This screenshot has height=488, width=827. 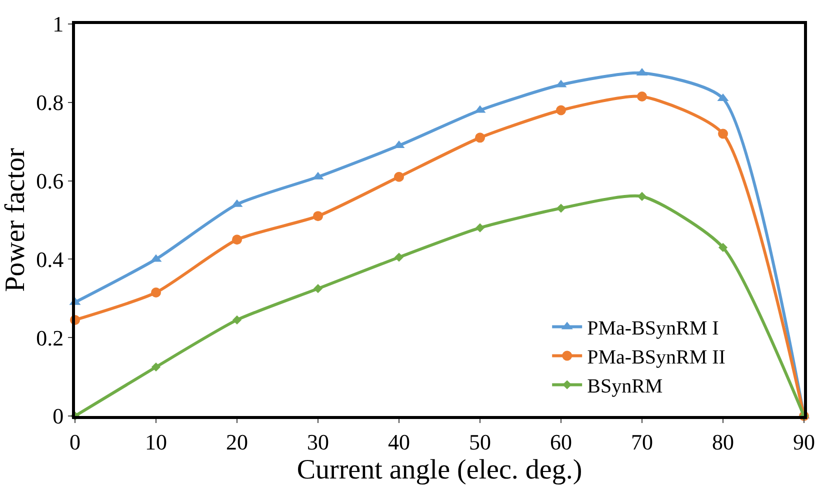 I want to click on y-tick-label: 0.4, so click(x=50, y=259).